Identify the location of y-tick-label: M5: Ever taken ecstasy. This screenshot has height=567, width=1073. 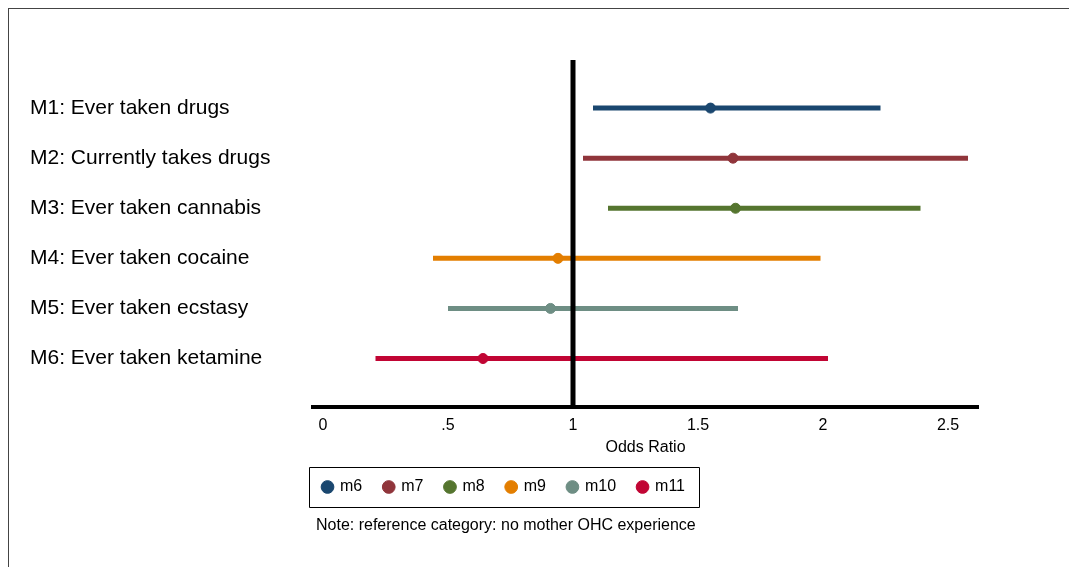
(139, 307).